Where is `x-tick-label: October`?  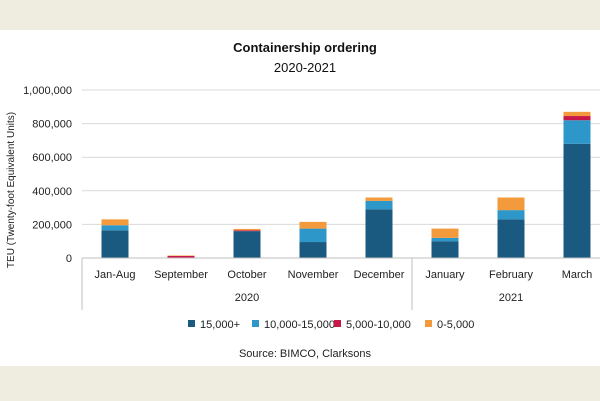
x-tick-label: October is located at coordinates (246, 275).